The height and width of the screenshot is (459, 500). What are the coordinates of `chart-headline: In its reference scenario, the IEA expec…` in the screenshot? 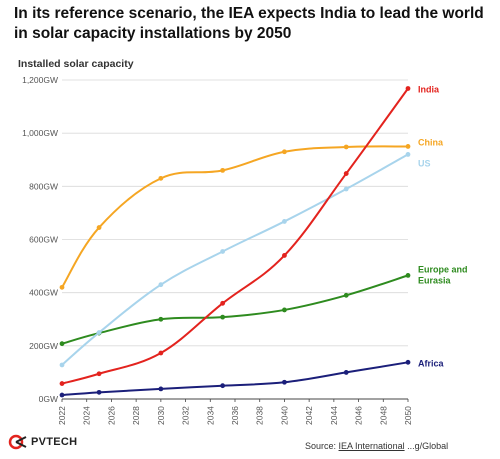 It's located at (249, 23).